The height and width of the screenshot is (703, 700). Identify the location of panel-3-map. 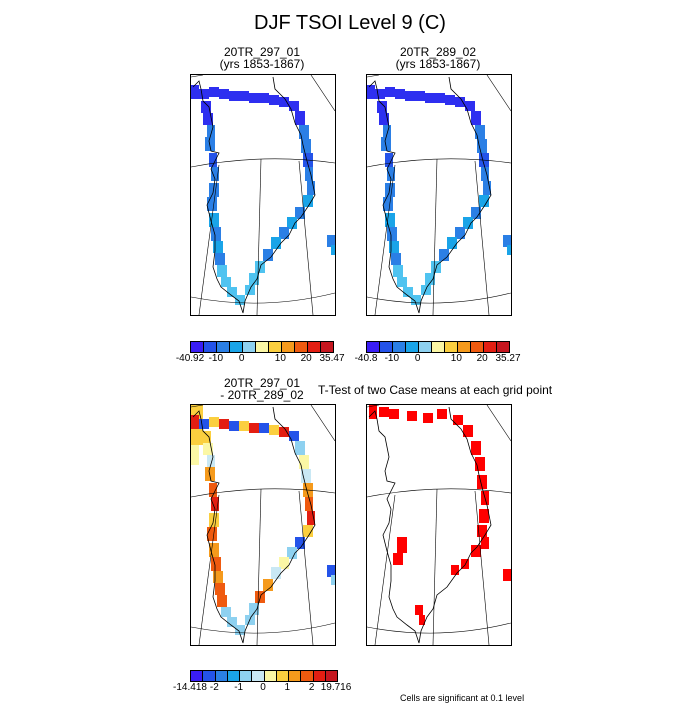
(263, 525).